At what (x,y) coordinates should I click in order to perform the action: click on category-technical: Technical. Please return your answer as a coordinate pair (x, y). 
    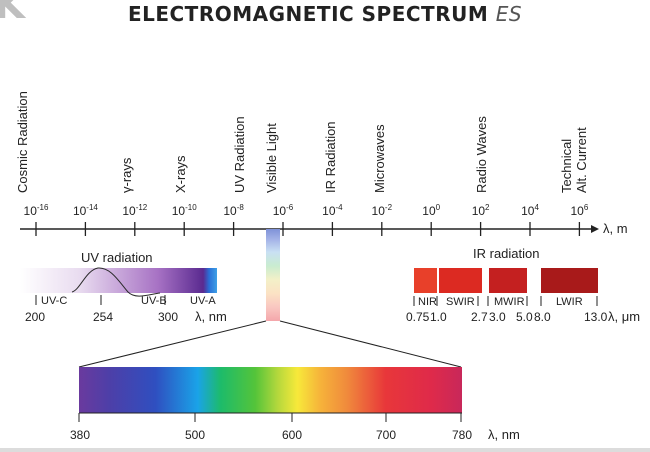
    Looking at the image, I should click on (566, 166).